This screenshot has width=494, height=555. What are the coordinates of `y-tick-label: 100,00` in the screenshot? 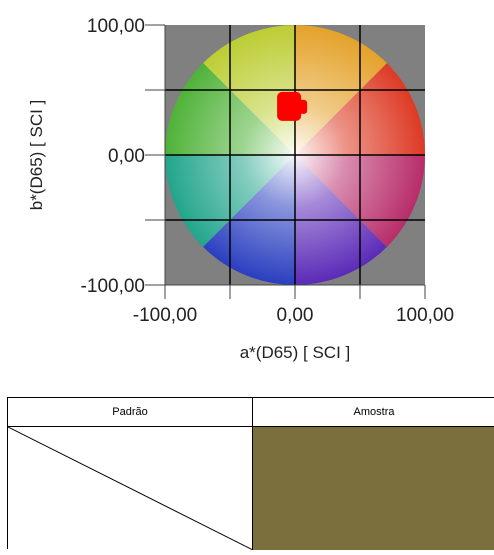 It's located at (116, 26).